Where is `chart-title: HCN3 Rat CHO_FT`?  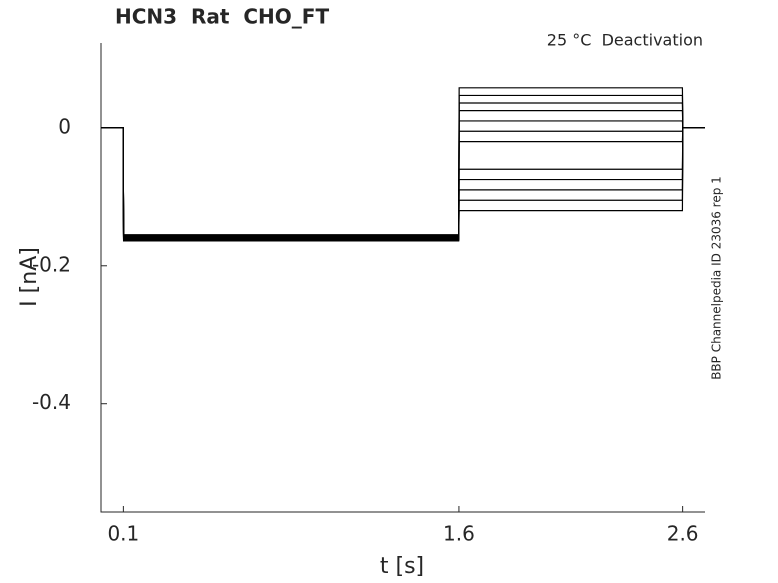
chart-title: HCN3 Rat CHO_FT is located at coordinates (222, 17).